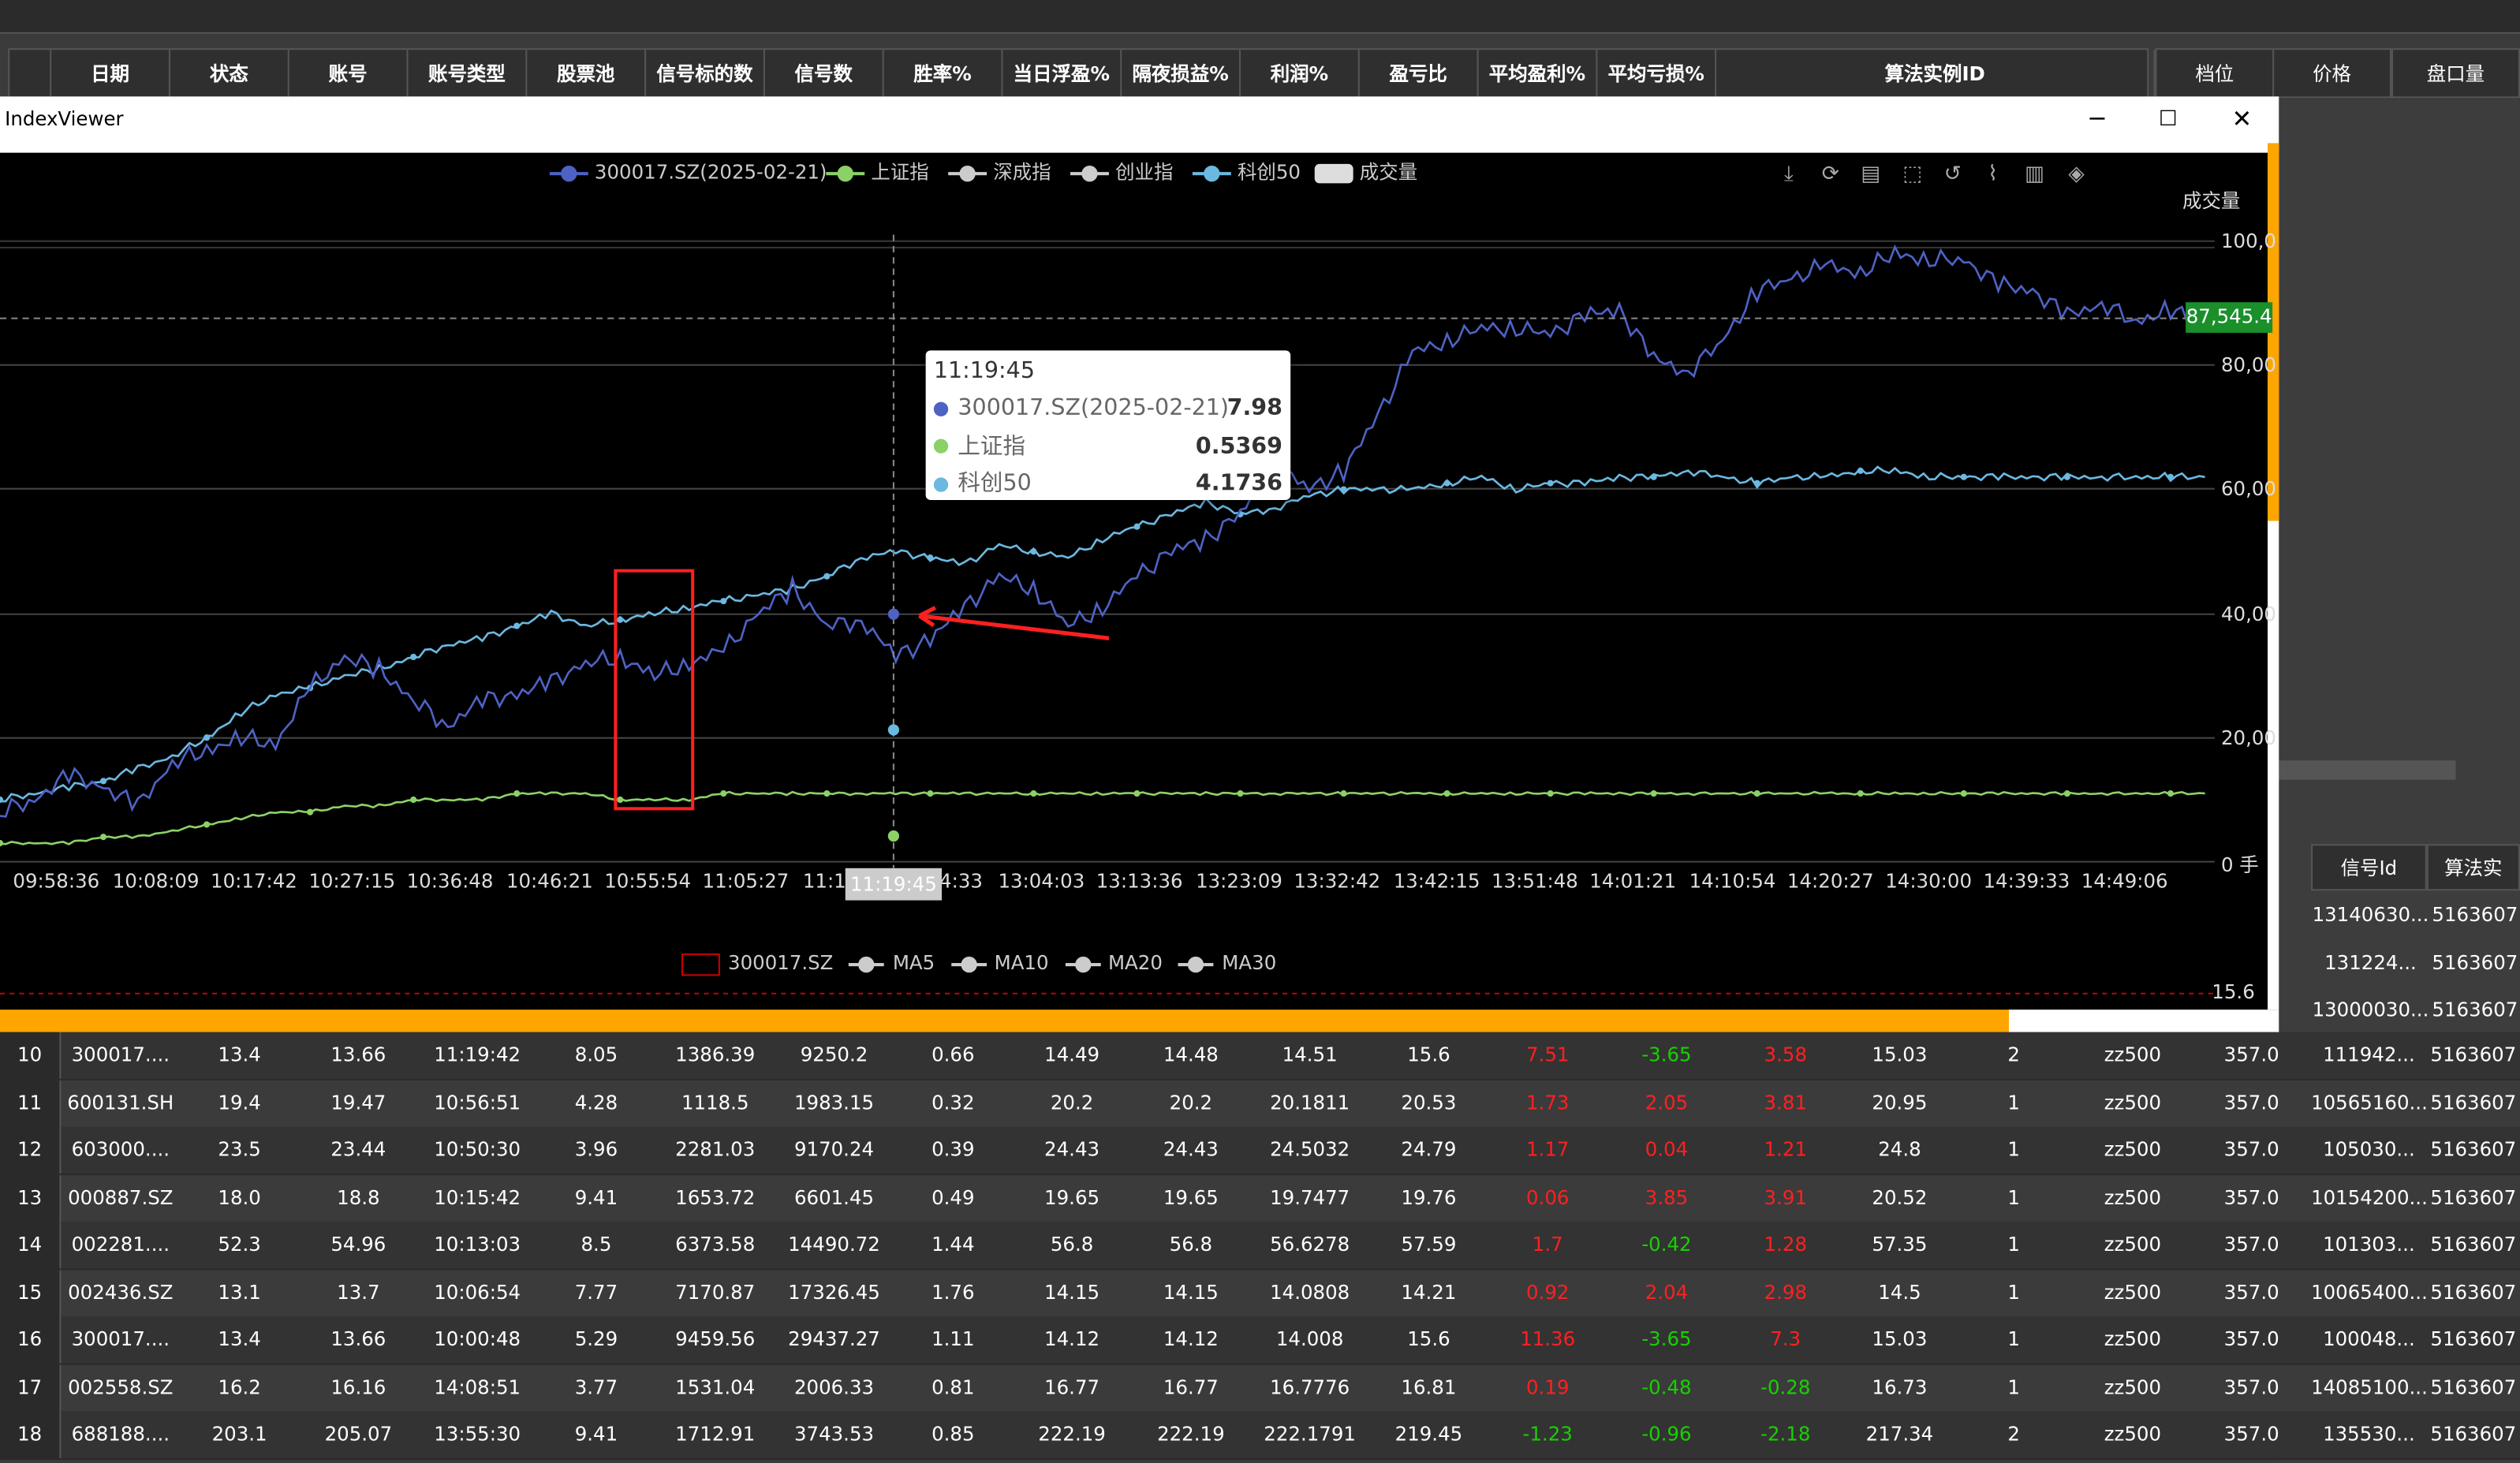  What do you see at coordinates (892, 963) in the screenshot?
I see `kline-legend-item: MA5` at bounding box center [892, 963].